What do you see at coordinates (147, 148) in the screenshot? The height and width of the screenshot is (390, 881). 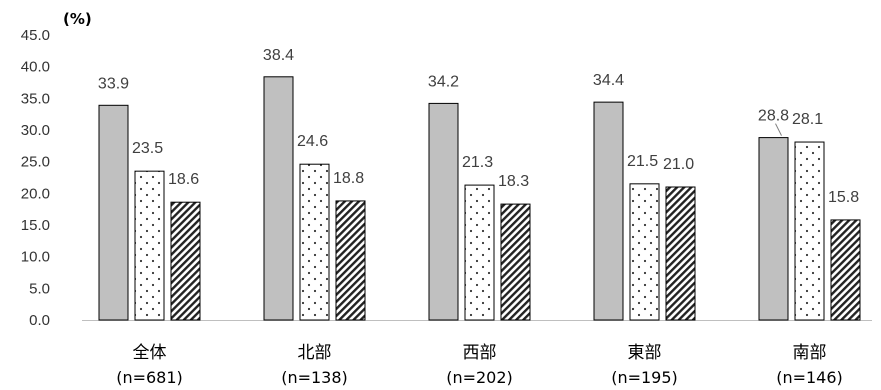 I see `data-label: 23.5` at bounding box center [147, 148].